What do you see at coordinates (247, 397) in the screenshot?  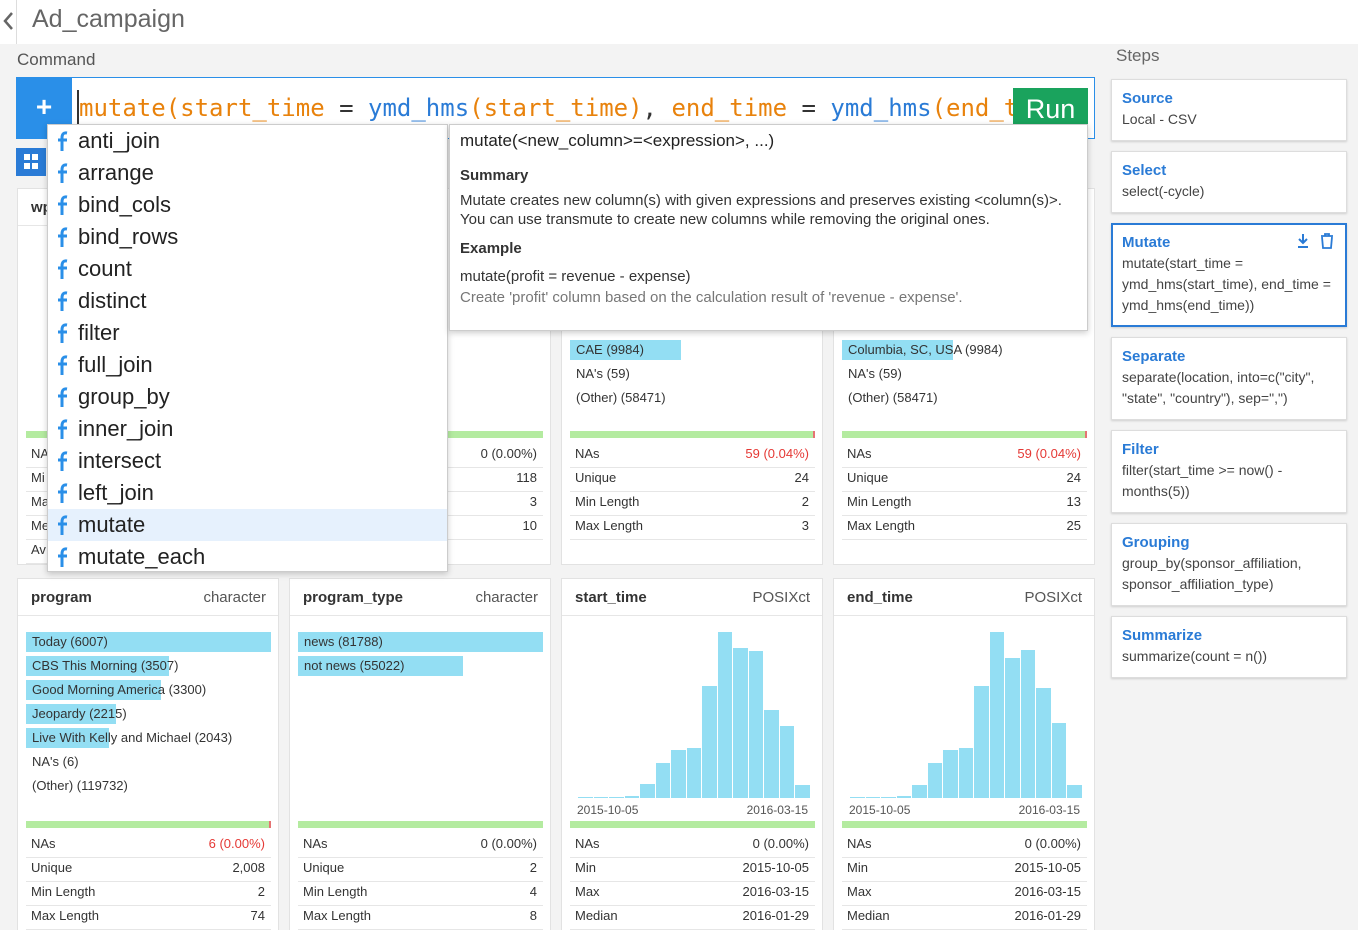 I see `autocomplete-item: group_by` at bounding box center [247, 397].